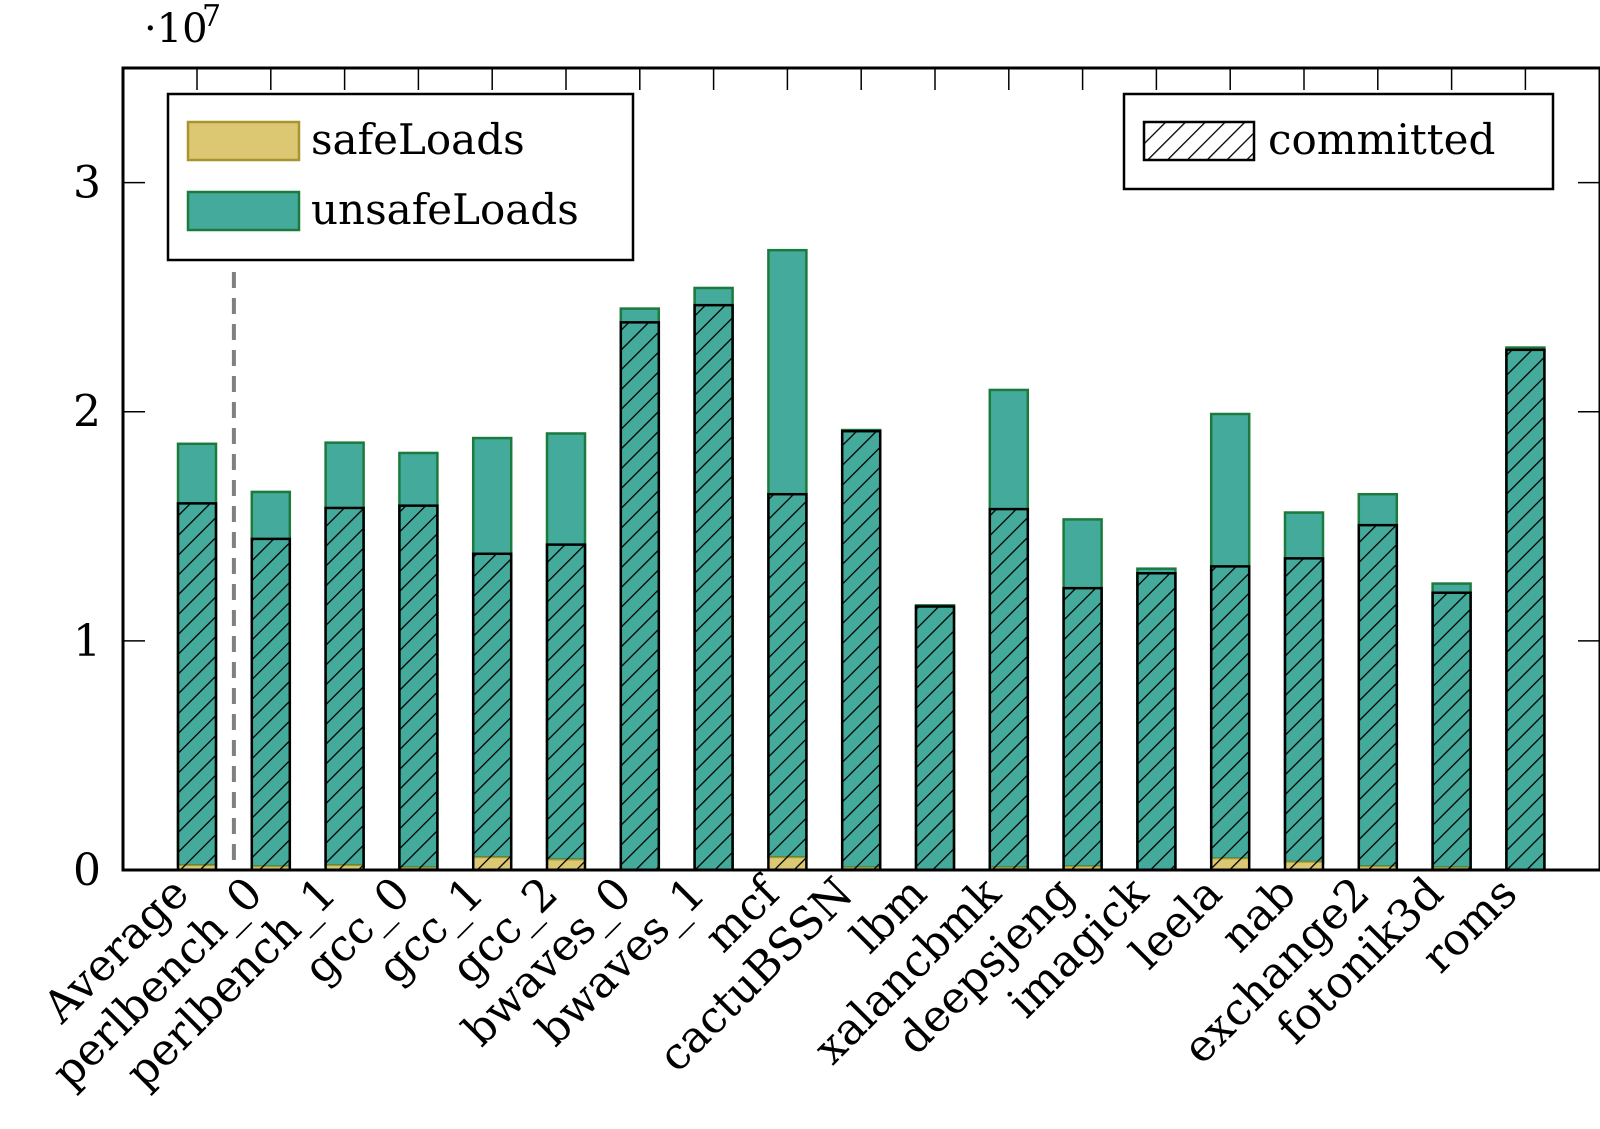 The image size is (1600, 1129). Describe the element at coordinates (87, 412) in the screenshot. I see `y-tick-label: 2` at that location.